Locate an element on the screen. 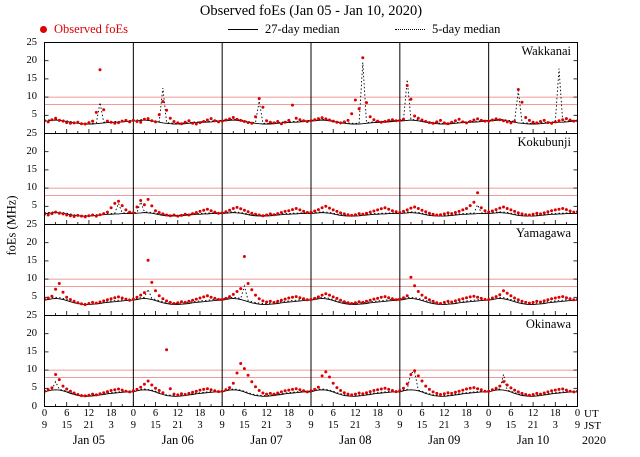 The width and height of the screenshot is (640, 457). day-label: Jan 05 is located at coordinates (89, 440).